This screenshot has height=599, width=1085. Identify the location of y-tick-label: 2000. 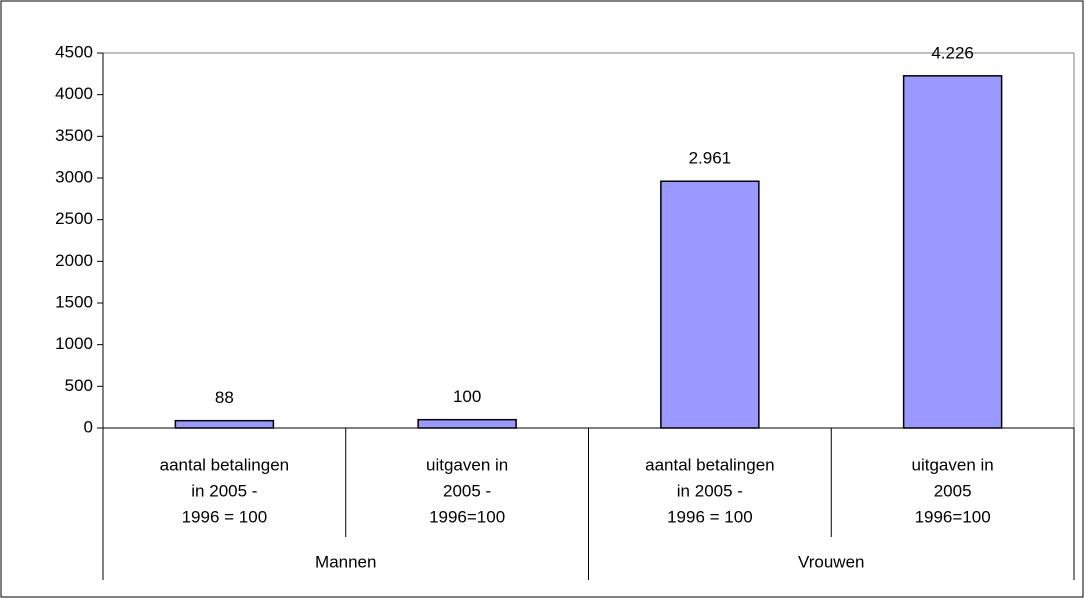
(74, 260).